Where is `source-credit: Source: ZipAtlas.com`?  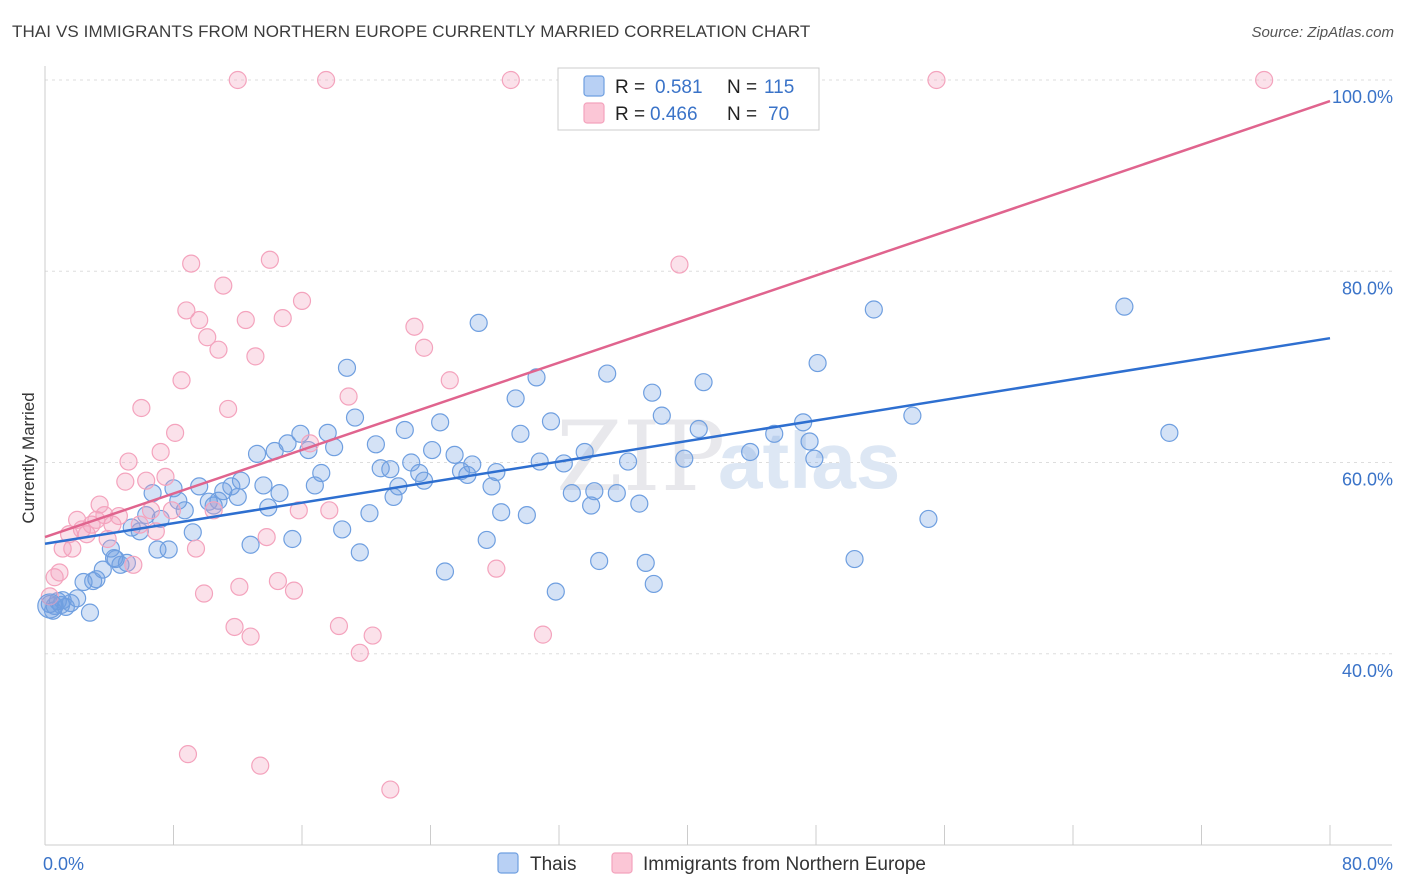 source-credit: Source: ZipAtlas.com is located at coordinates (1322, 32).